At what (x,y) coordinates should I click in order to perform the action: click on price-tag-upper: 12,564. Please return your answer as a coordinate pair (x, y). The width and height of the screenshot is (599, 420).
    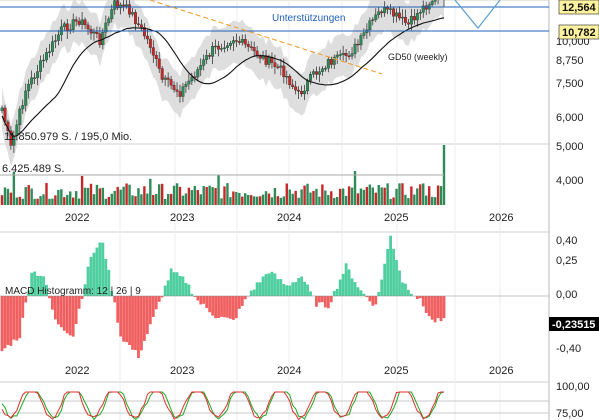
    Looking at the image, I should click on (578, 7).